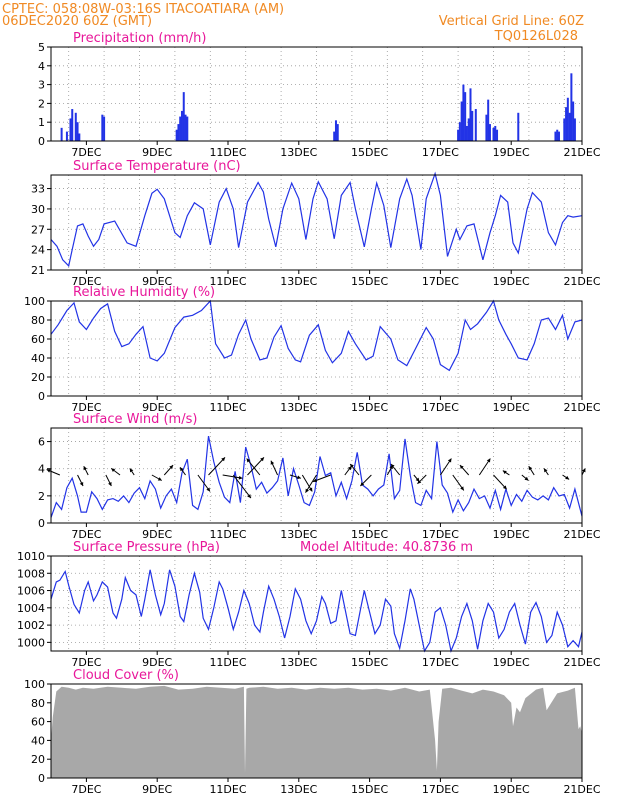  Describe the element at coordinates (38, 270) in the screenshot. I see `y-tick-label: 21` at that location.